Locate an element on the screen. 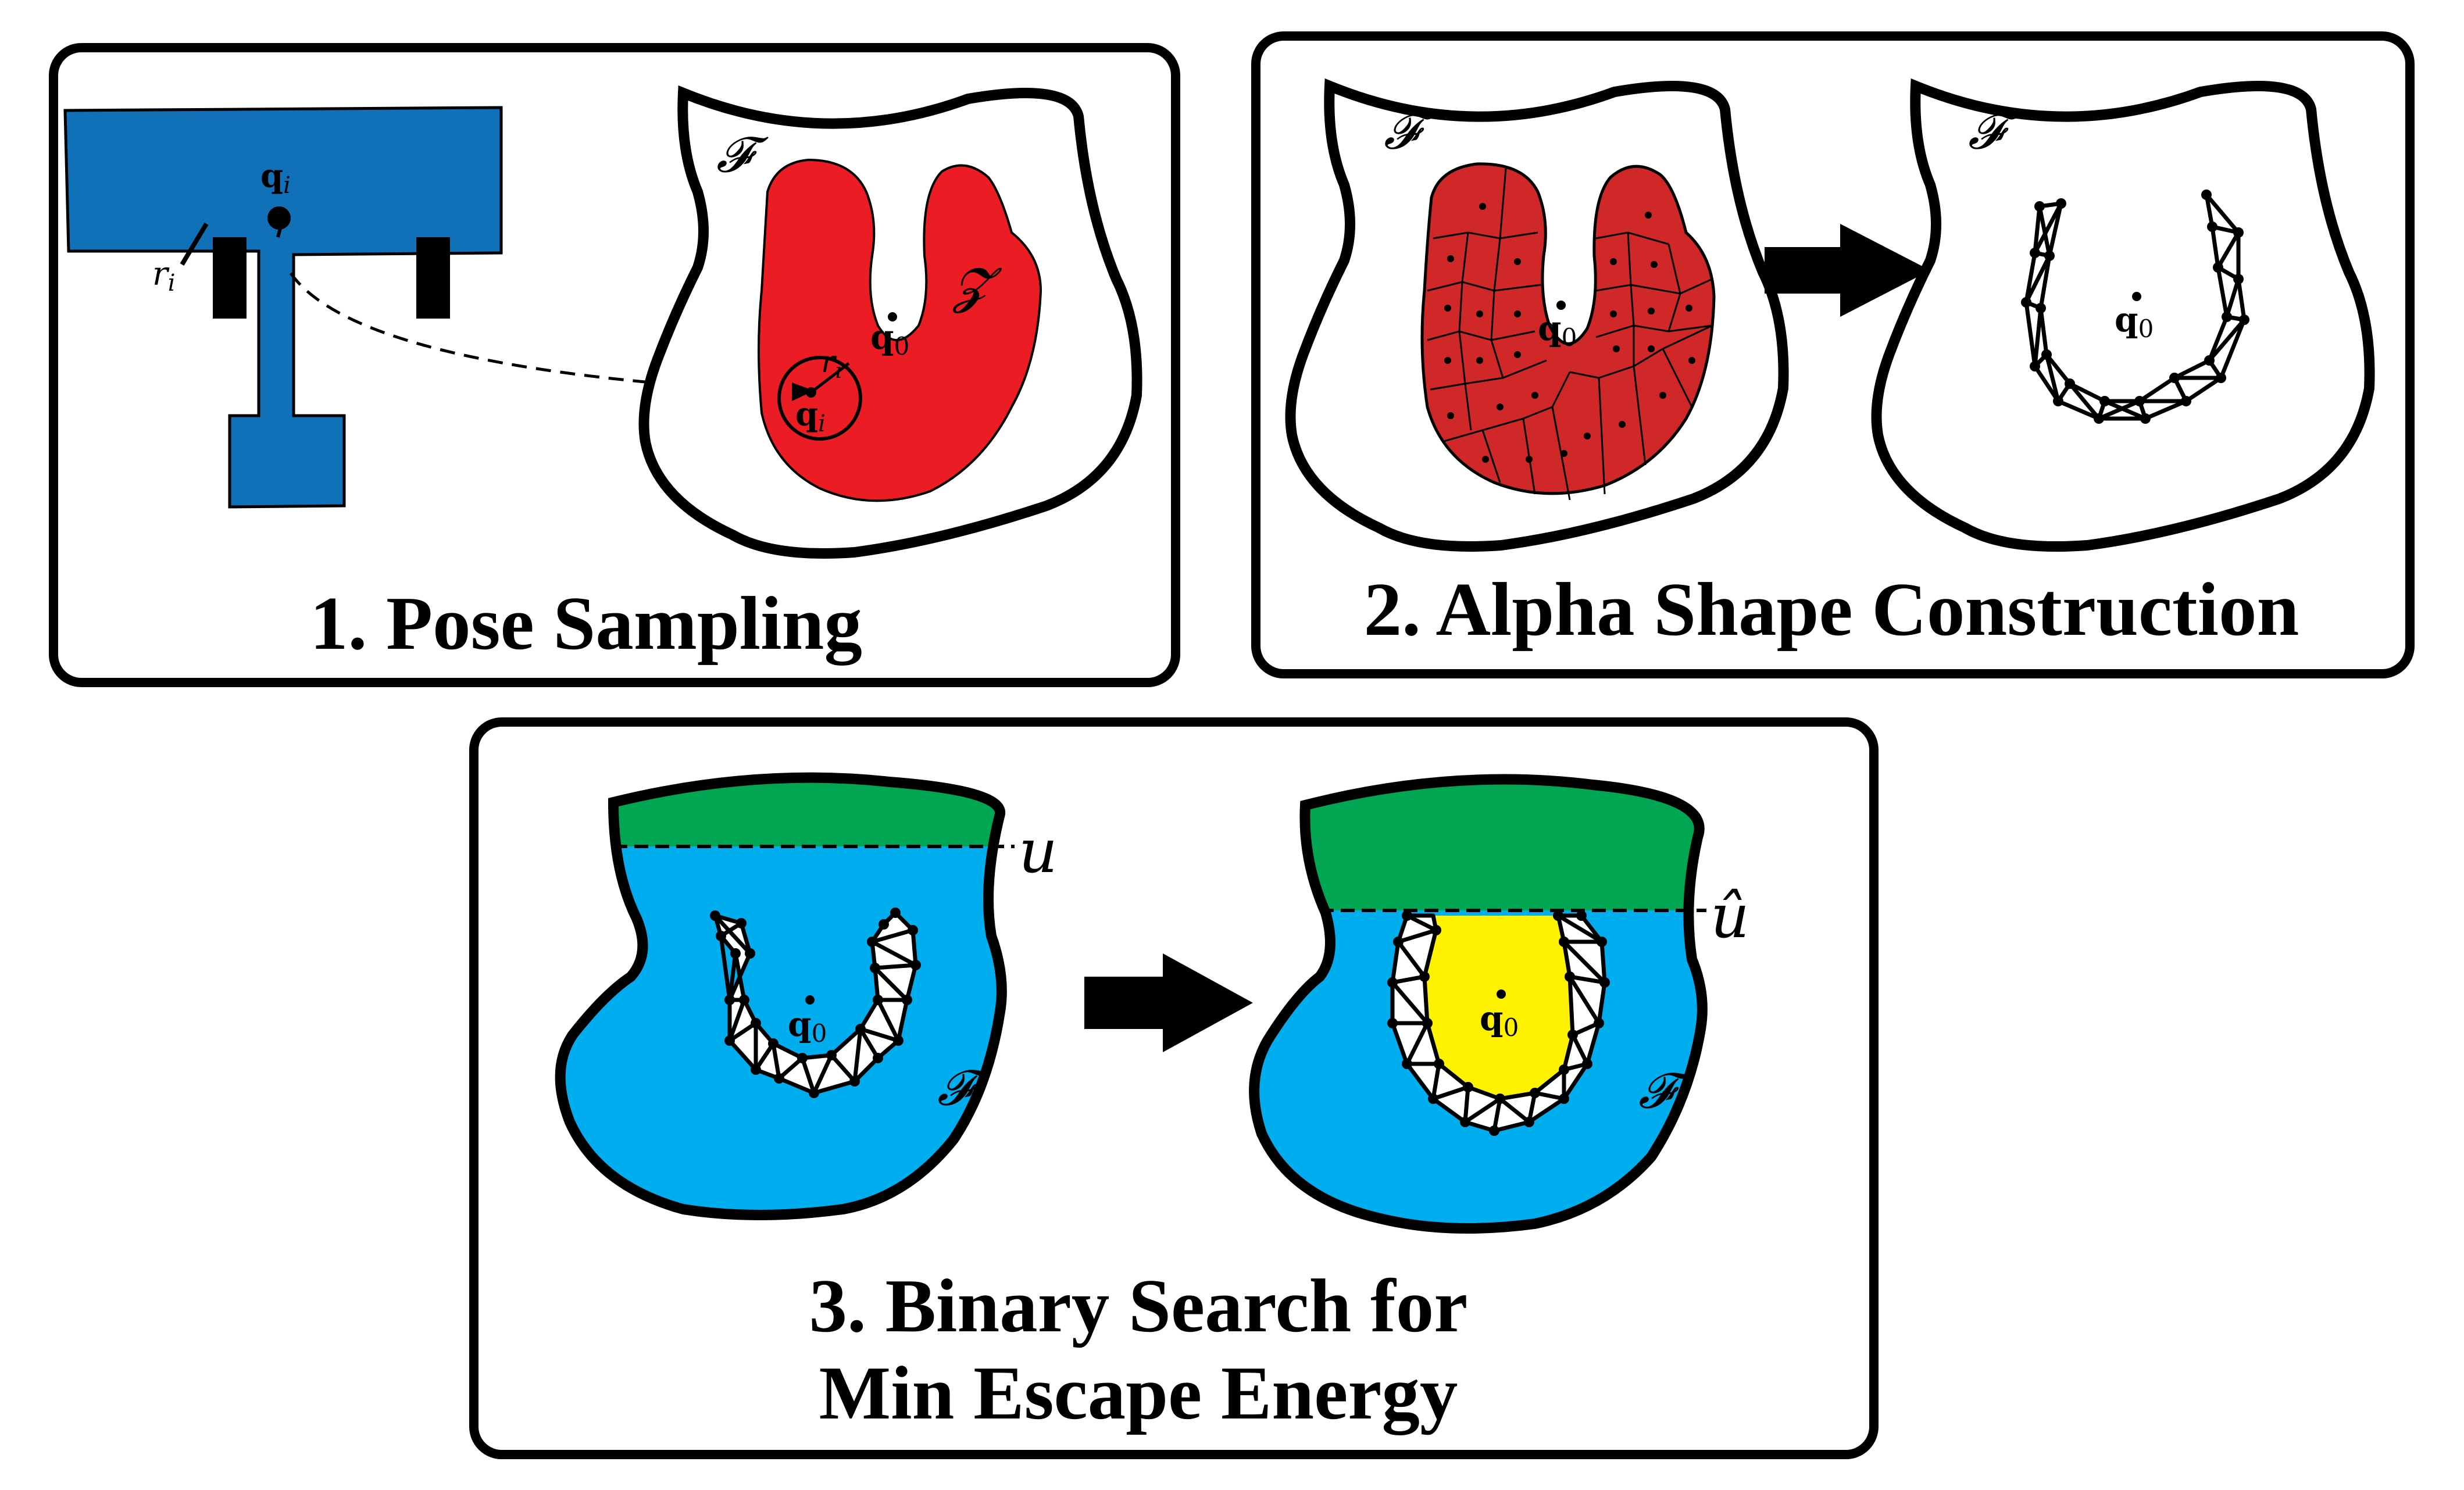  mapping-curve is located at coordinates (543, 333).